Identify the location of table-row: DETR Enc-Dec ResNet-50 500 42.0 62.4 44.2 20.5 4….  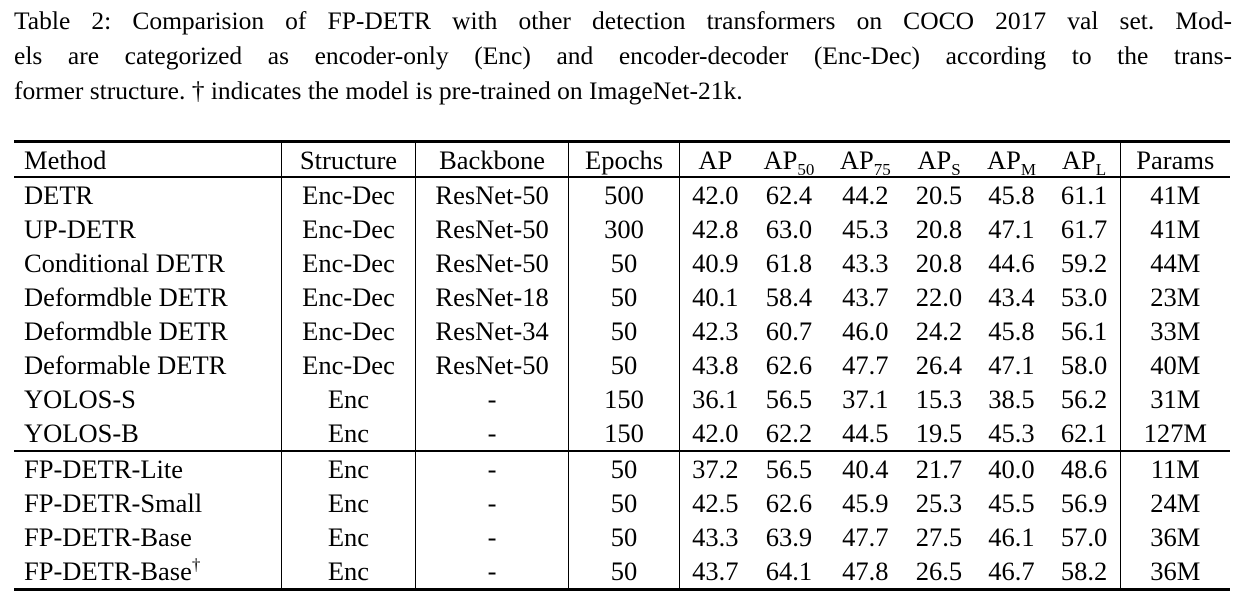
(622, 194).